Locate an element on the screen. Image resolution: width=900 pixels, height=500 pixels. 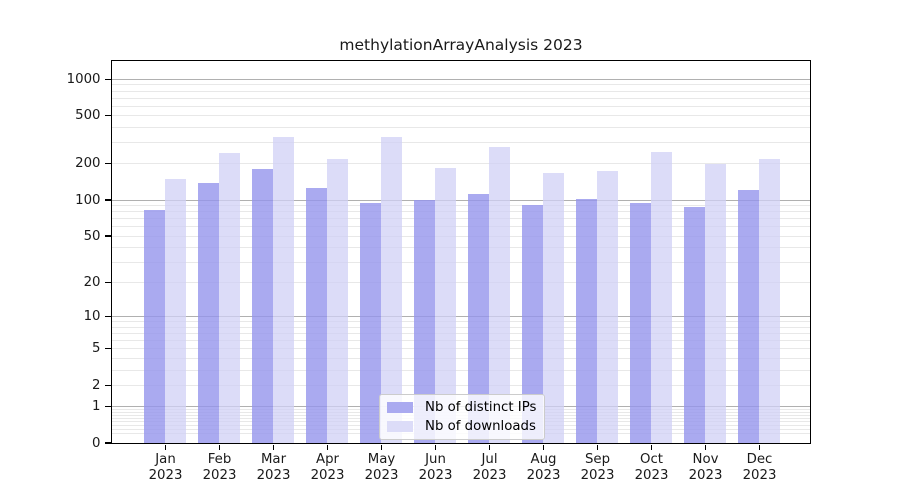
y-tick-label: 100 is located at coordinates (88, 200).